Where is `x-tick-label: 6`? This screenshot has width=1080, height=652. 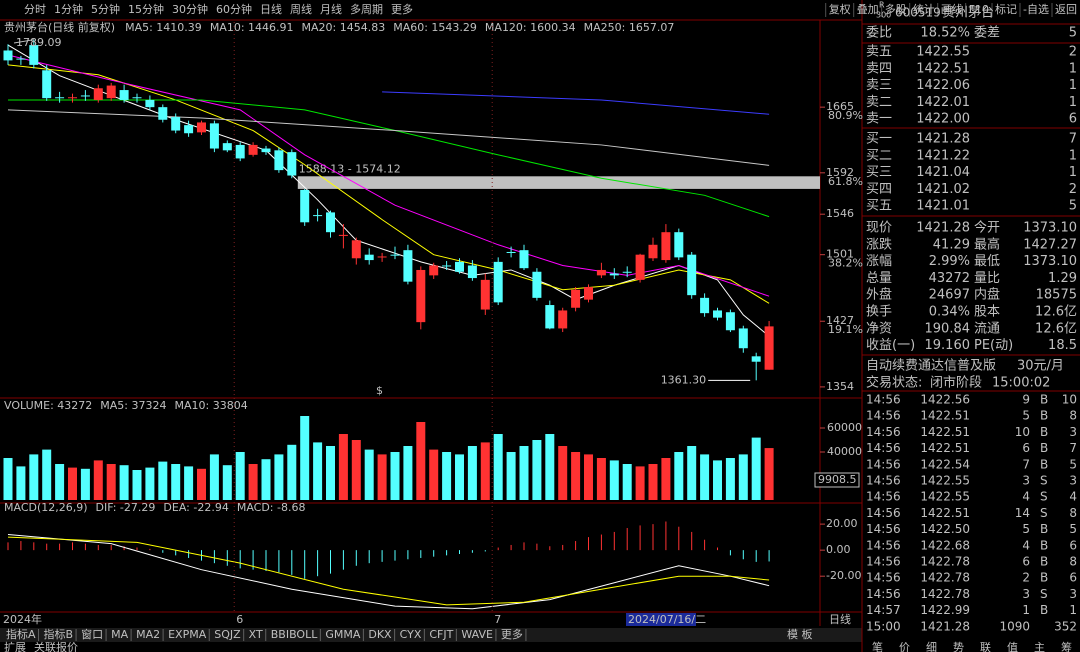
x-tick-label: 6 is located at coordinates (239, 619).